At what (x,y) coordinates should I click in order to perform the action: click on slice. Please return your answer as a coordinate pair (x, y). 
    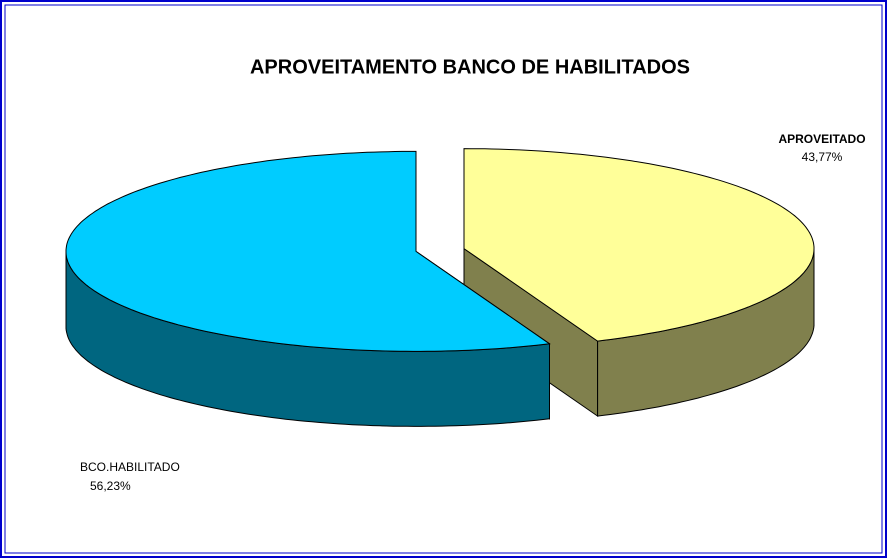
    Looking at the image, I should click on (639, 245).